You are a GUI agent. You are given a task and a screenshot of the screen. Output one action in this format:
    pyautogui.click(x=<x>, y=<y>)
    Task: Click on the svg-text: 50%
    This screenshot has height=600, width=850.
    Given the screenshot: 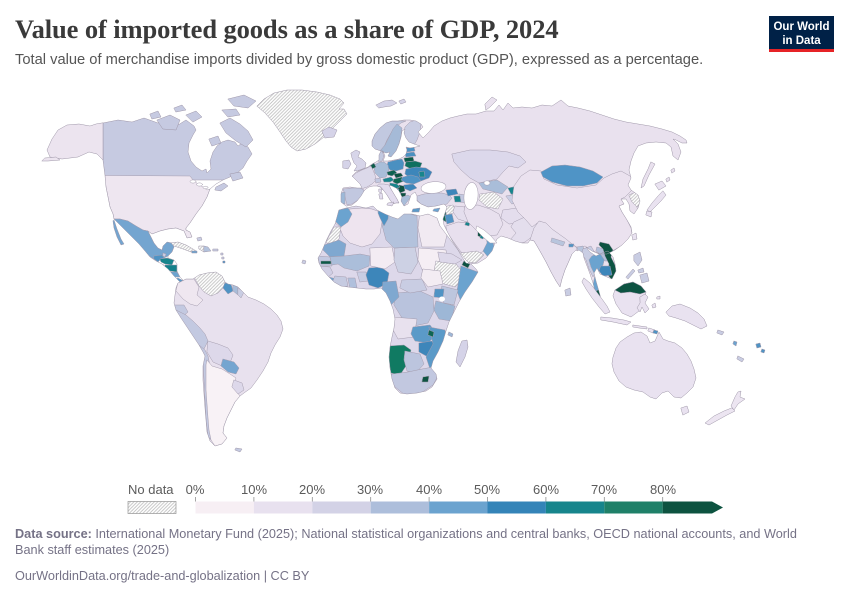 What is the action you would take?
    pyautogui.click(x=487, y=489)
    